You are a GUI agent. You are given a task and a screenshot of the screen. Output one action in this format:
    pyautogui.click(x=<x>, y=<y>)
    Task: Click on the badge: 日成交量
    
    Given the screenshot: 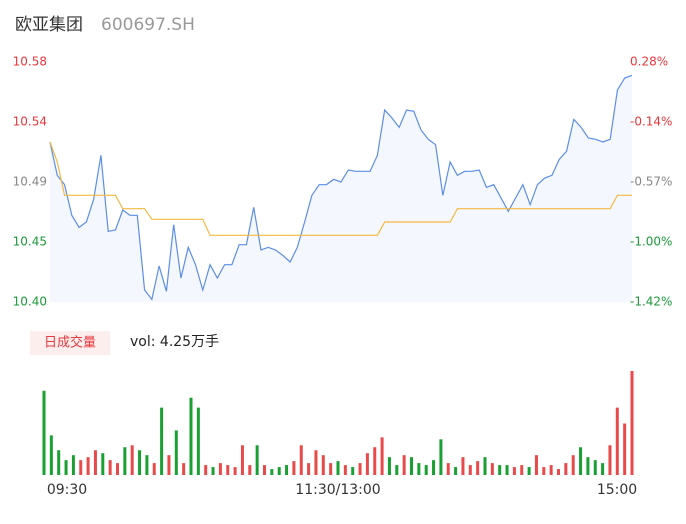 What is the action you would take?
    pyautogui.click(x=70, y=343)
    